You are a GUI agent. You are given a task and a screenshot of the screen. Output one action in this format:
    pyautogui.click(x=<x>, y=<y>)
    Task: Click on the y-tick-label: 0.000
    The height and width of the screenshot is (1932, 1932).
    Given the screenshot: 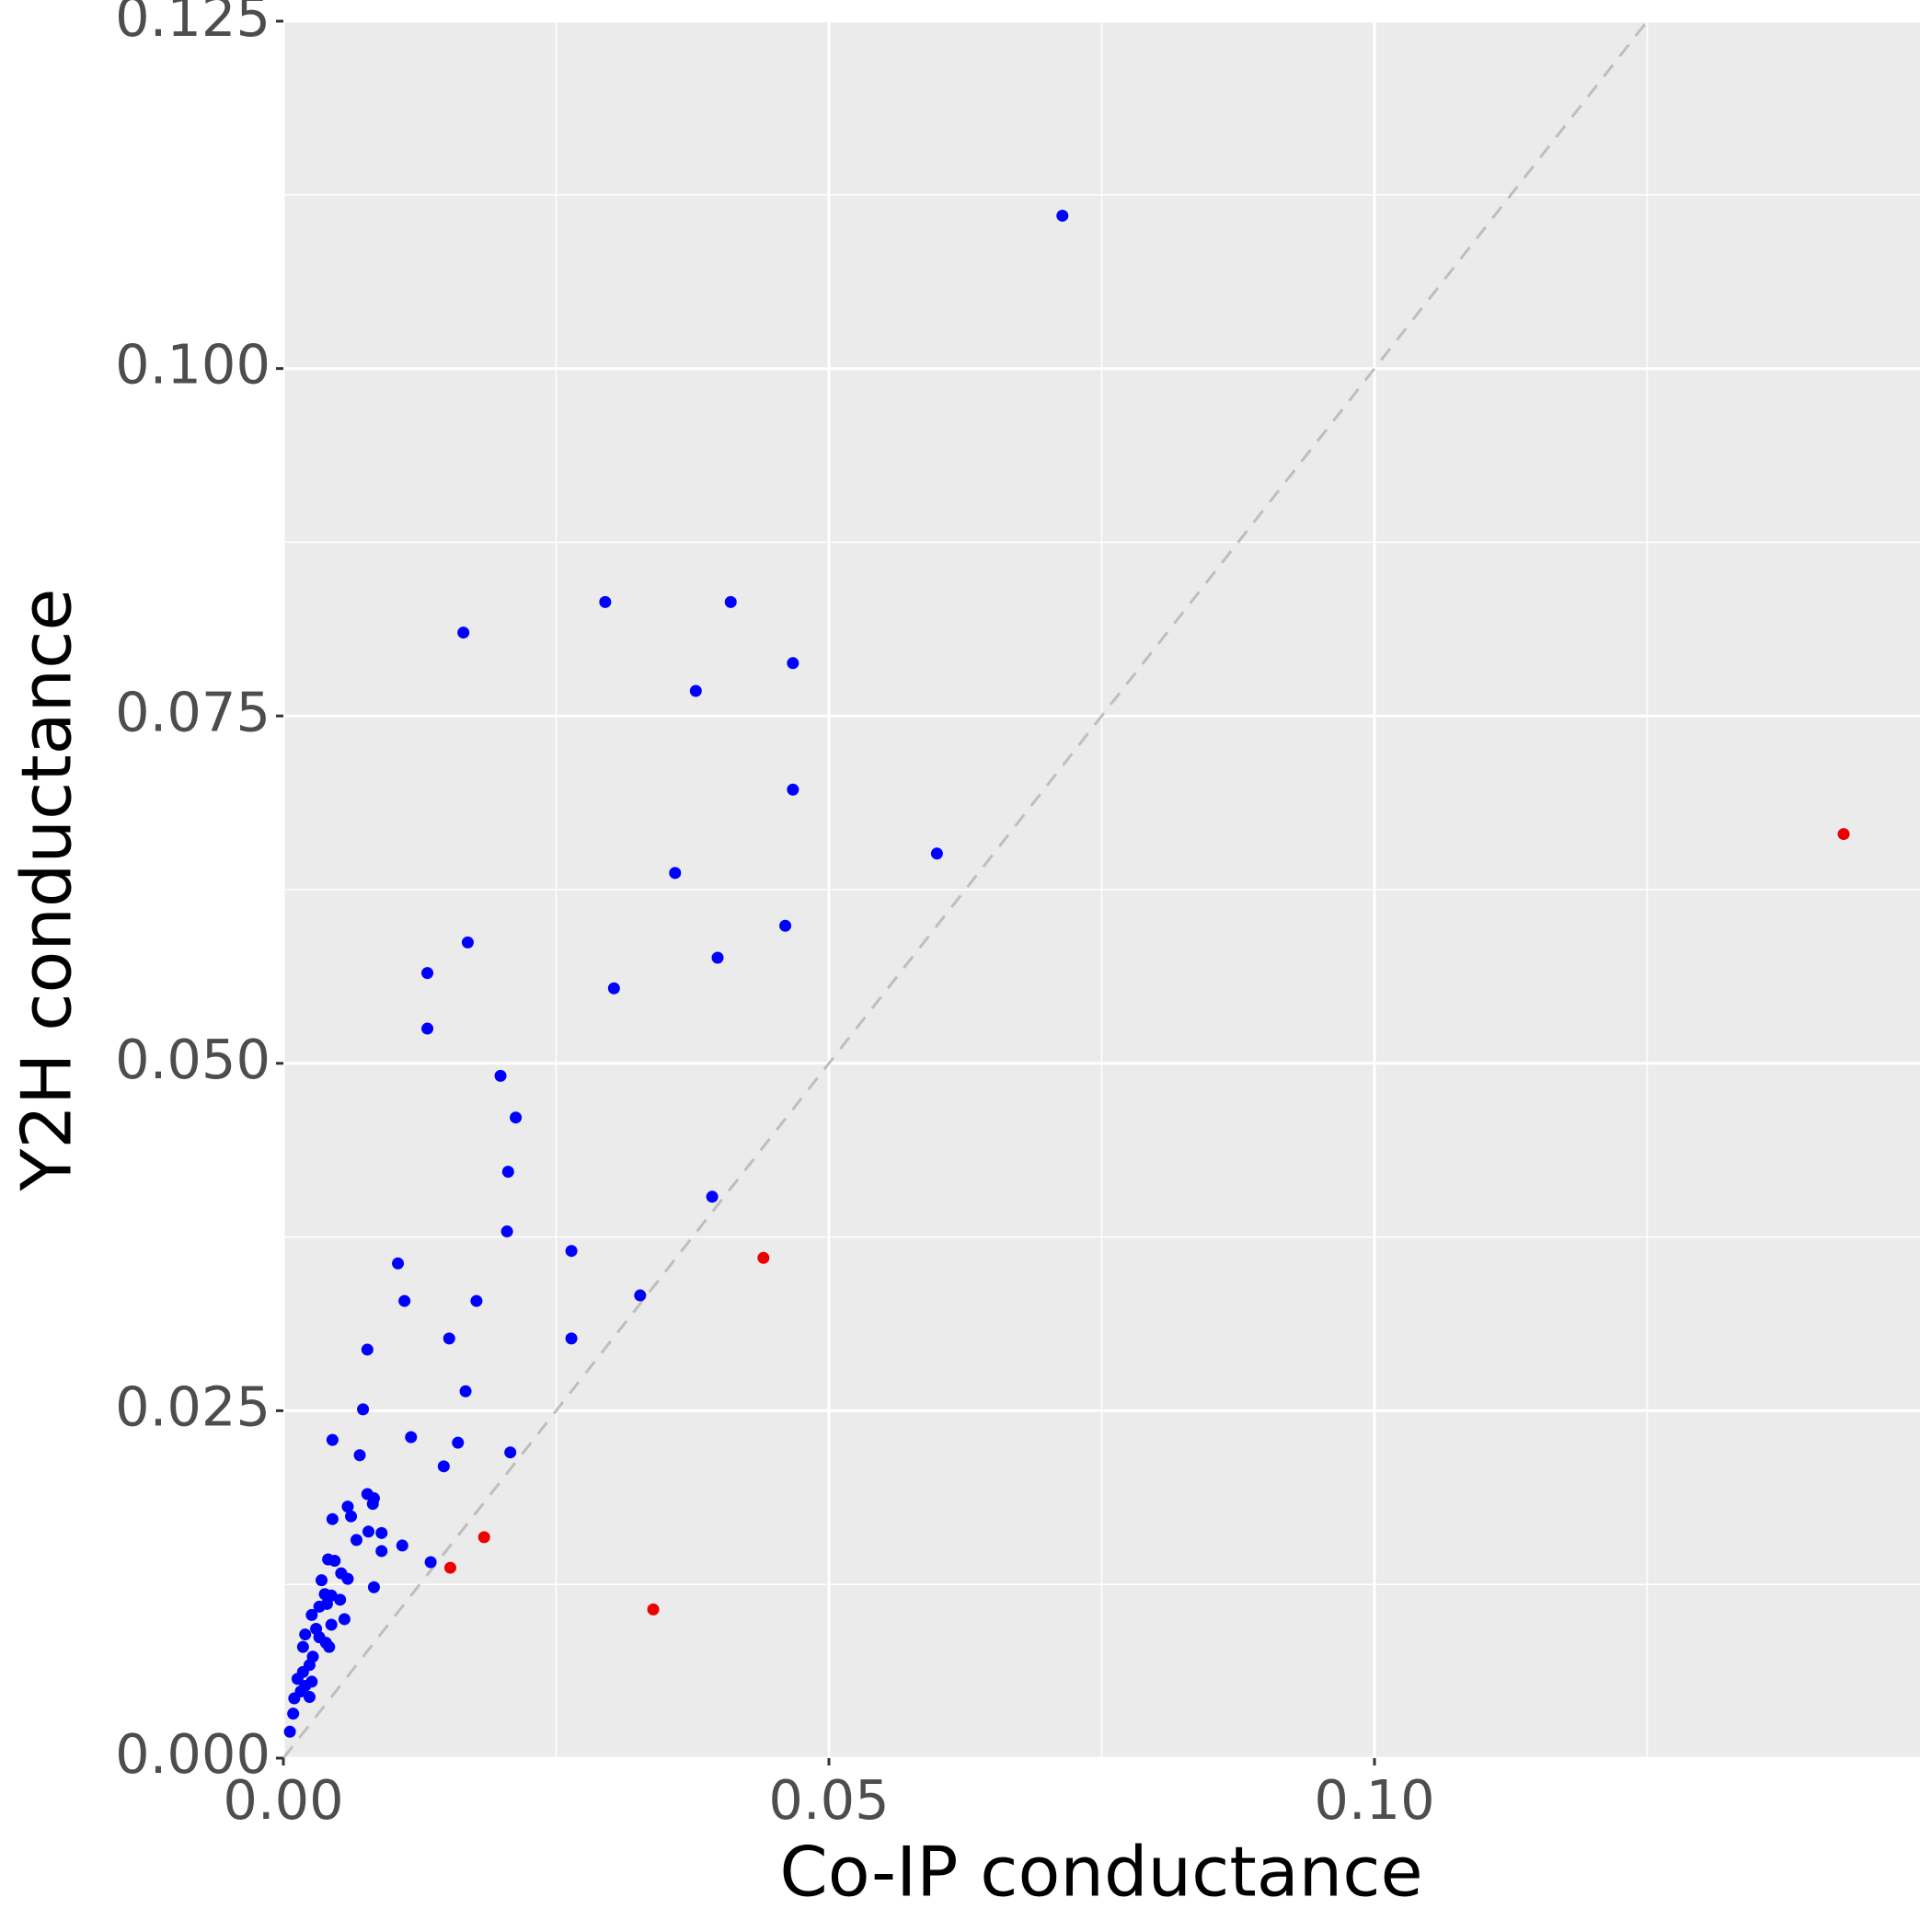 What is the action you would take?
    pyautogui.click(x=192, y=1754)
    